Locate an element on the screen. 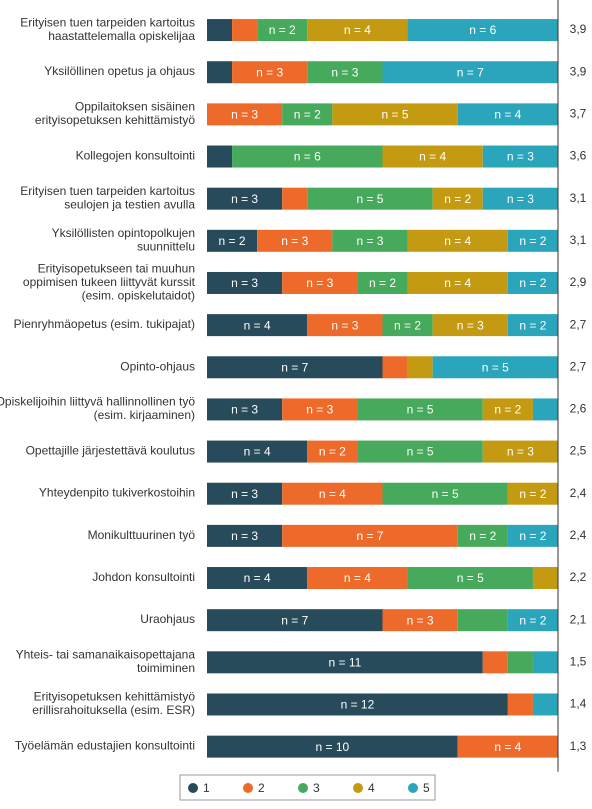 The height and width of the screenshot is (809, 592). mean-label: 1,3 is located at coordinates (578, 746).